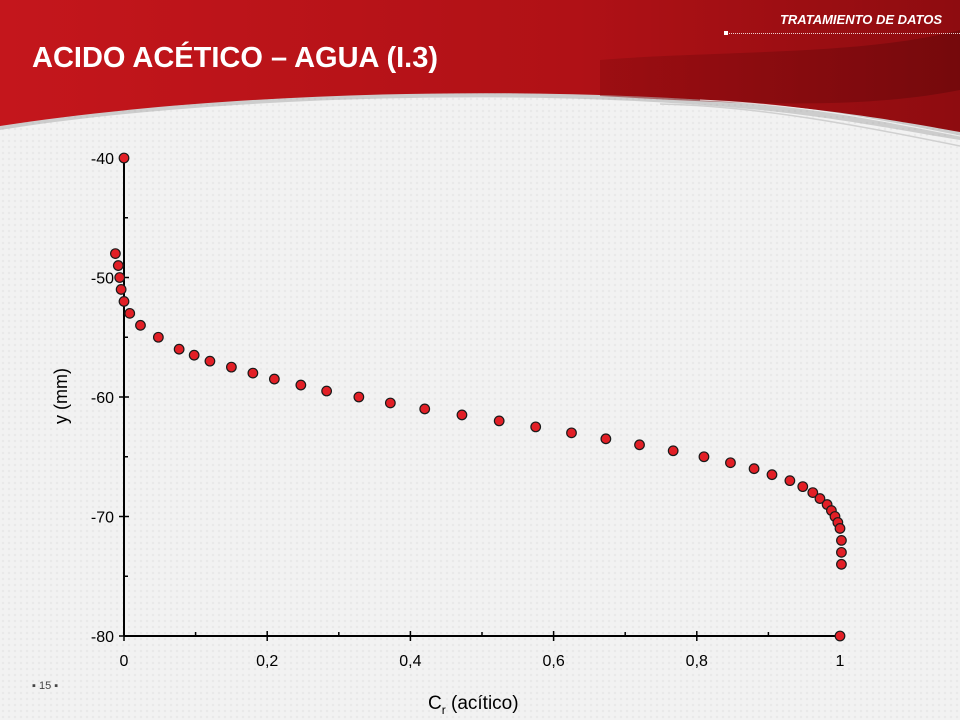  What do you see at coordinates (102, 637) in the screenshot?
I see `y-tick-label: -80` at bounding box center [102, 637].